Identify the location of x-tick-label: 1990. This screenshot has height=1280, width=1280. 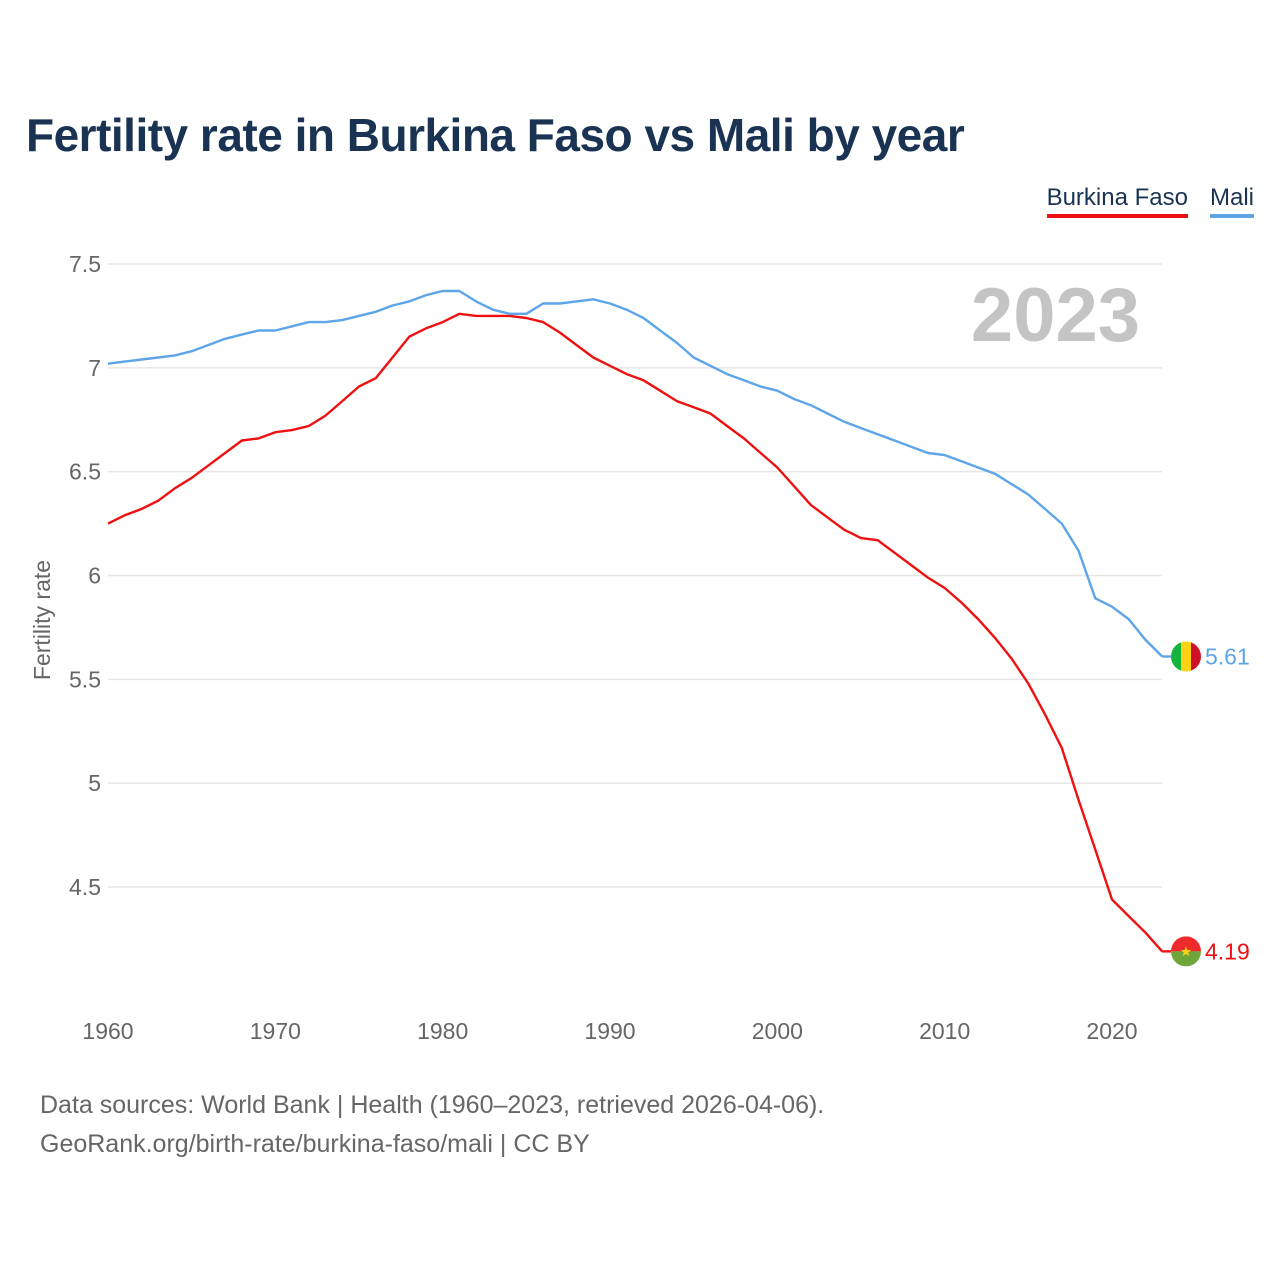
(609, 1031).